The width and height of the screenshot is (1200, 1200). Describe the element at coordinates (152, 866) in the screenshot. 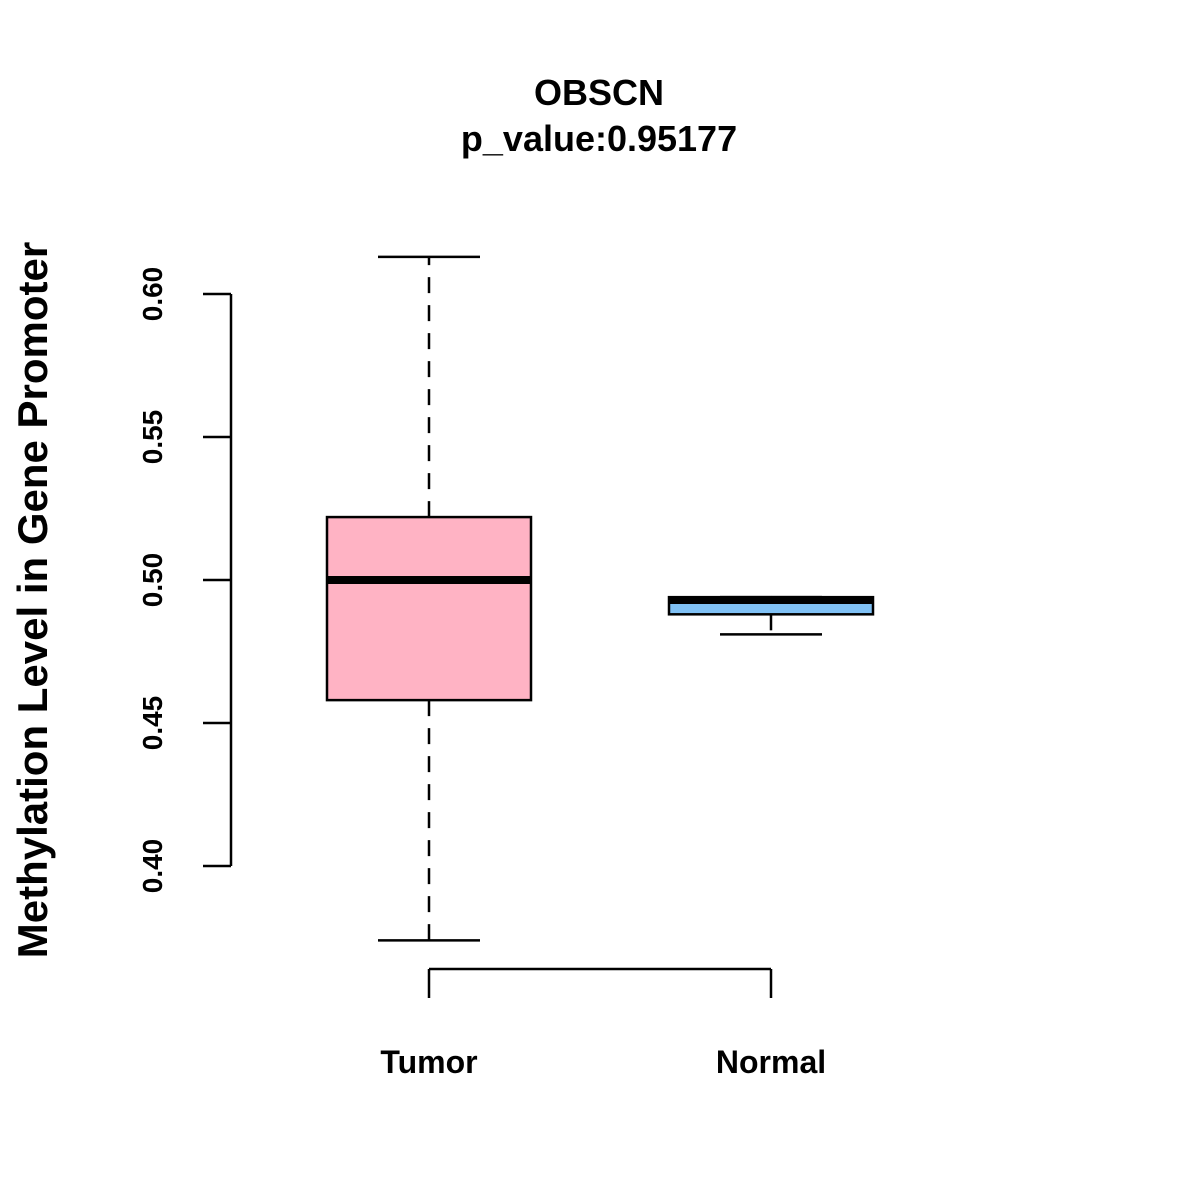

I see `y-tick-label: 0.40` at that location.